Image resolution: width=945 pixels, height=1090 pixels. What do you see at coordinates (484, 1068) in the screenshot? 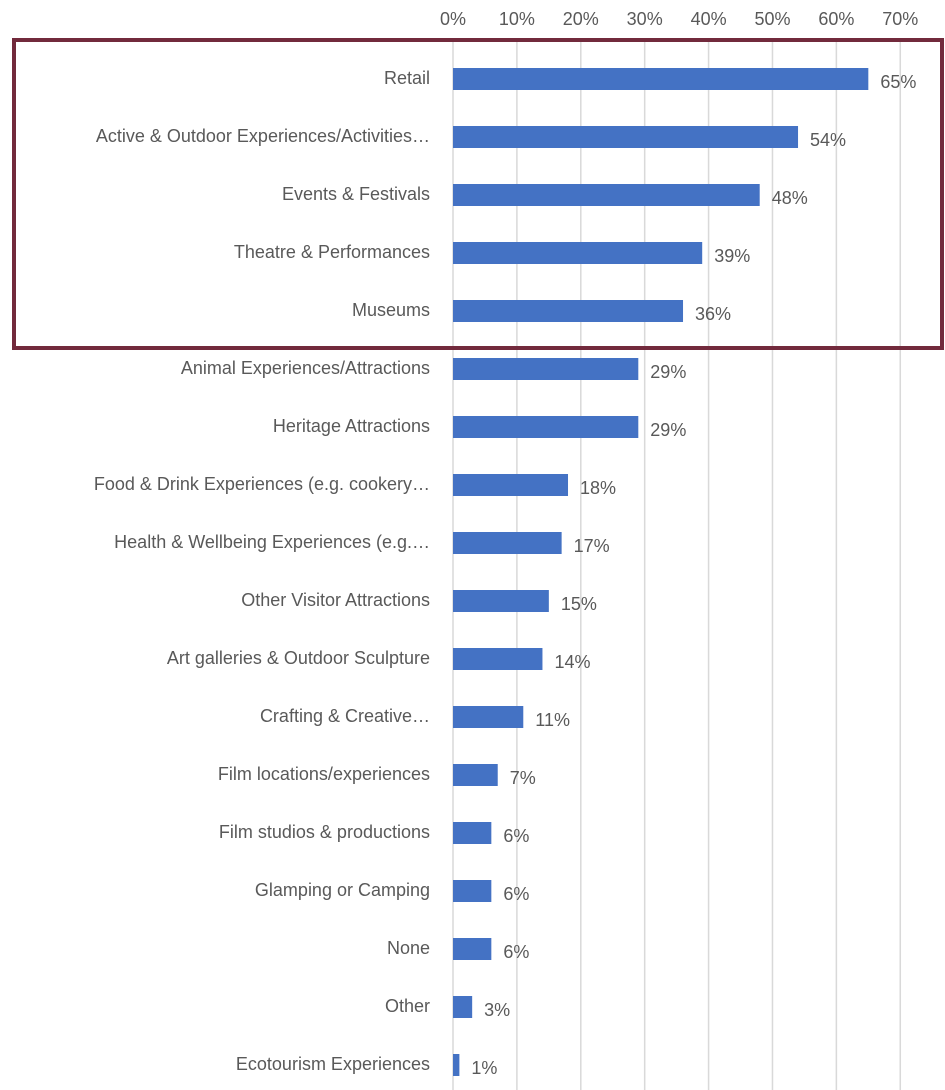
I see `value-label: 1%` at bounding box center [484, 1068].